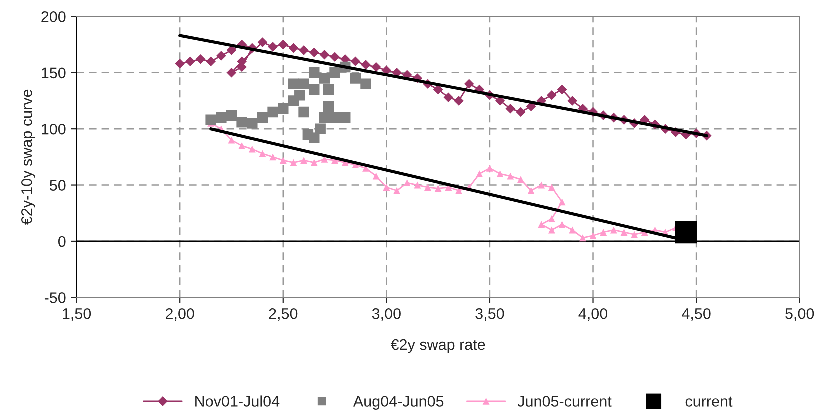  Describe the element at coordinates (54, 17) in the screenshot. I see `y-tick-label: 200` at that location.